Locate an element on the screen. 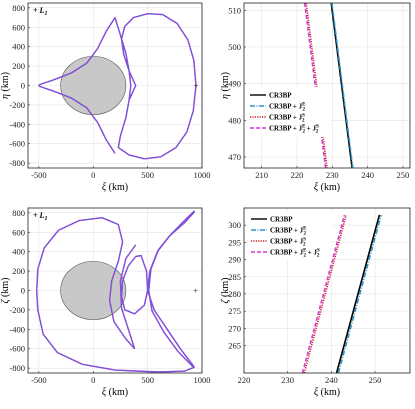 The width and height of the screenshot is (415, 409). y-tick-label: 200 is located at coordinates (18, 66).